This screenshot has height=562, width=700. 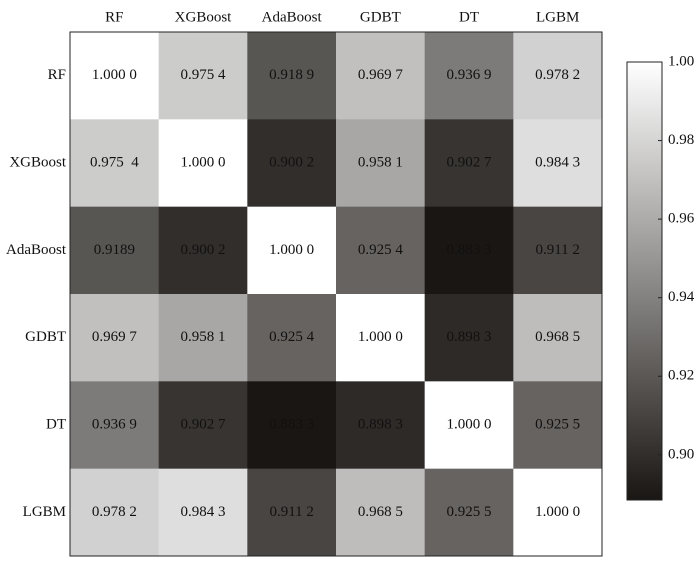 What do you see at coordinates (681, 376) in the screenshot?
I see `colorbar-tick-label: 0.92` at bounding box center [681, 376].